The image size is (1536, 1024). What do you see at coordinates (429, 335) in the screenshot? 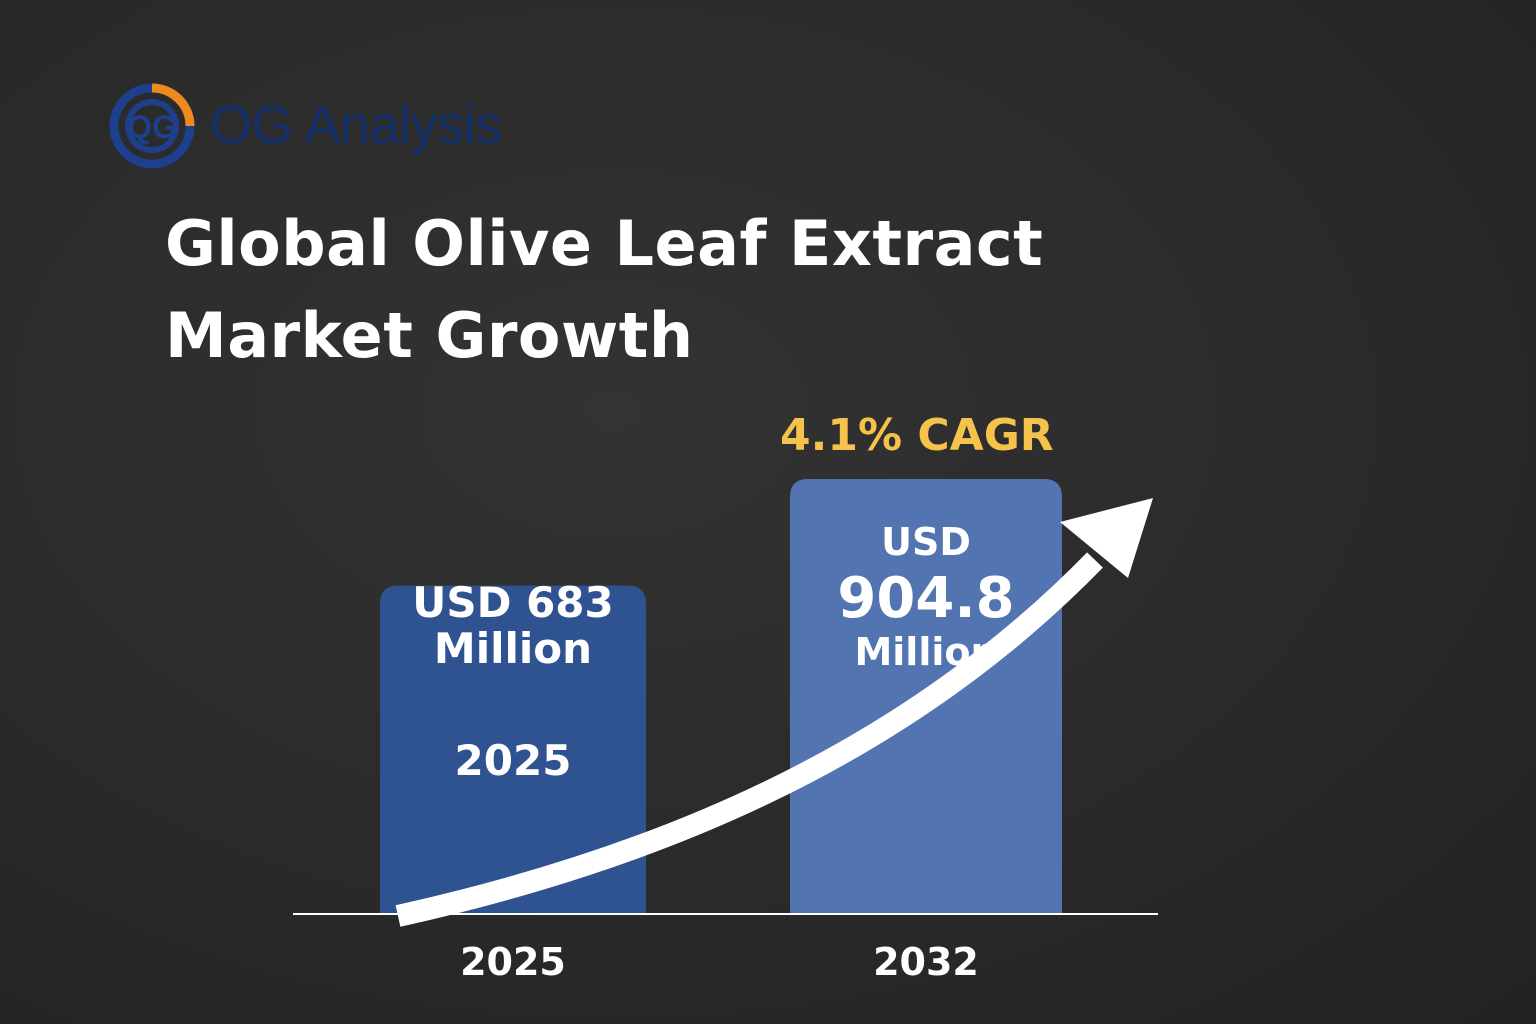
I see `title-line-2: Market Growth` at bounding box center [429, 335].